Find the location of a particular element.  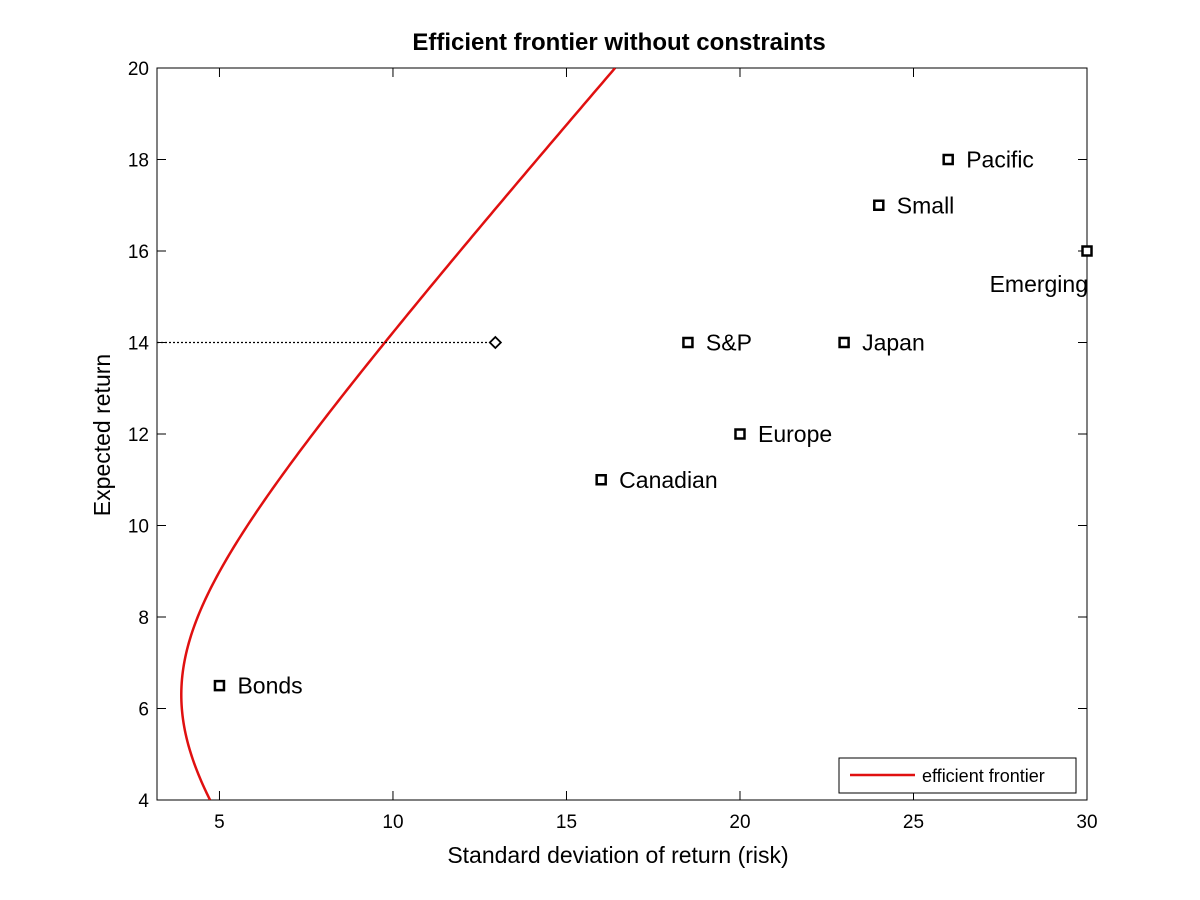

asset-point-bonds is located at coordinates (219, 685).